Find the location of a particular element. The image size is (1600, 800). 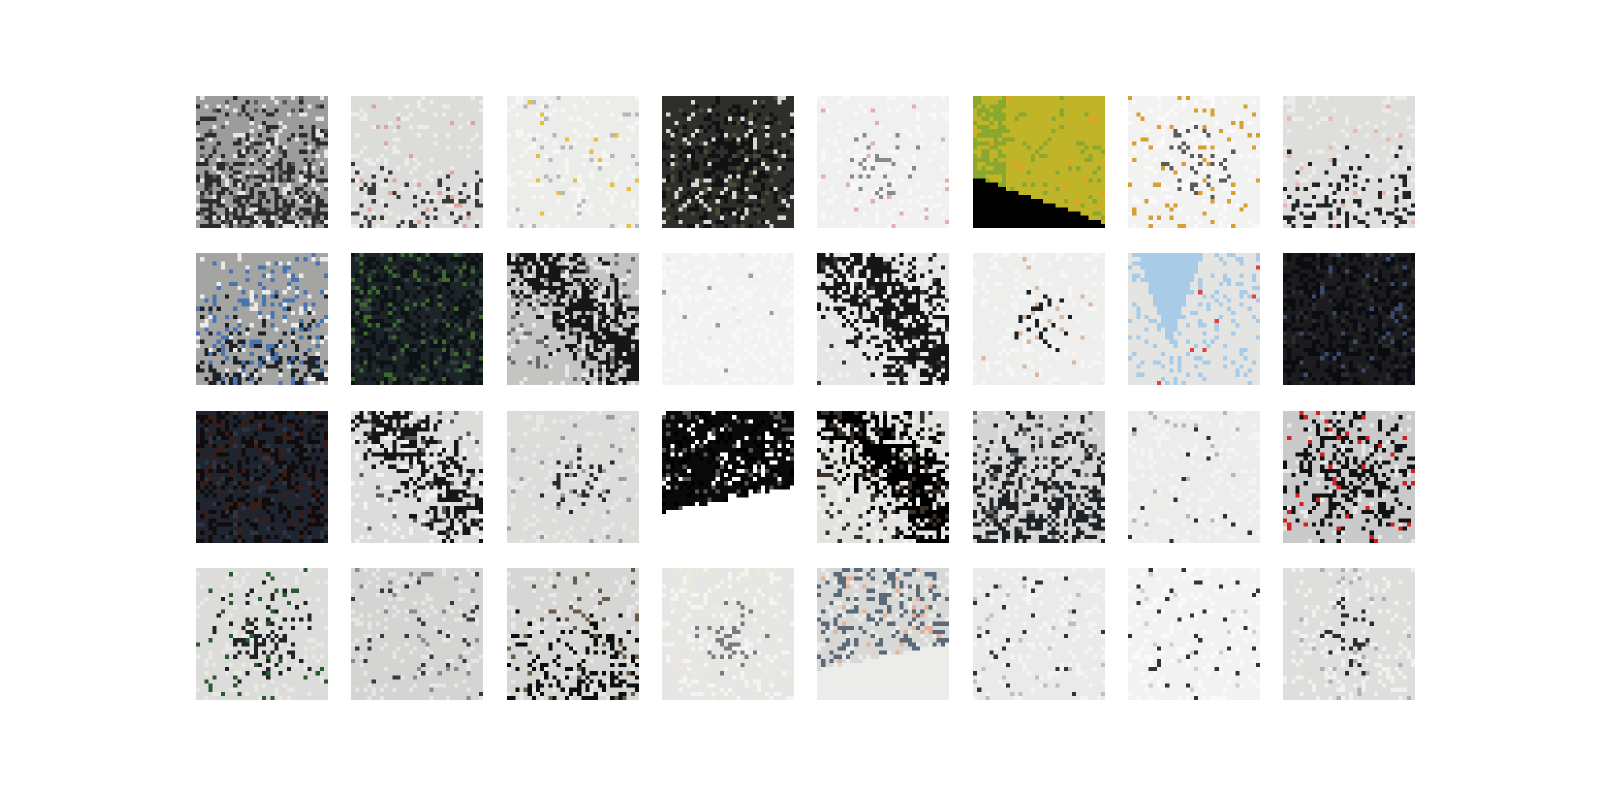

tile-r3-c4-pixels is located at coordinates (727, 476).